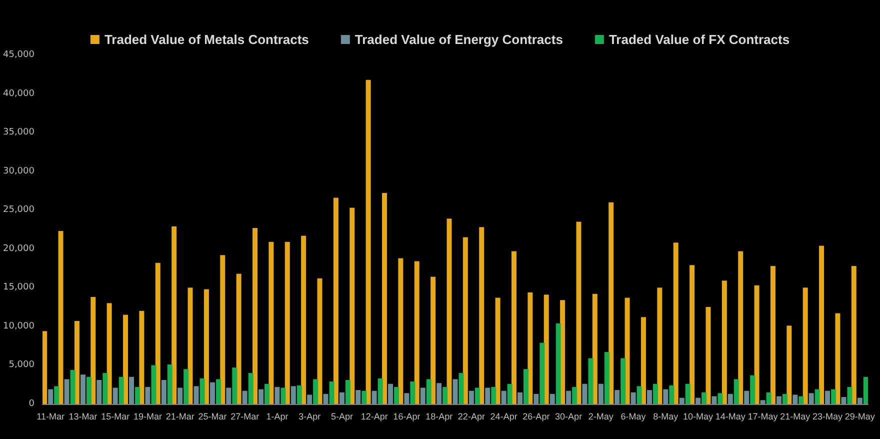 The width and height of the screenshot is (880, 439). What do you see at coordinates (21, 365) in the screenshot?
I see `y-tick-label: 5,000` at bounding box center [21, 365].